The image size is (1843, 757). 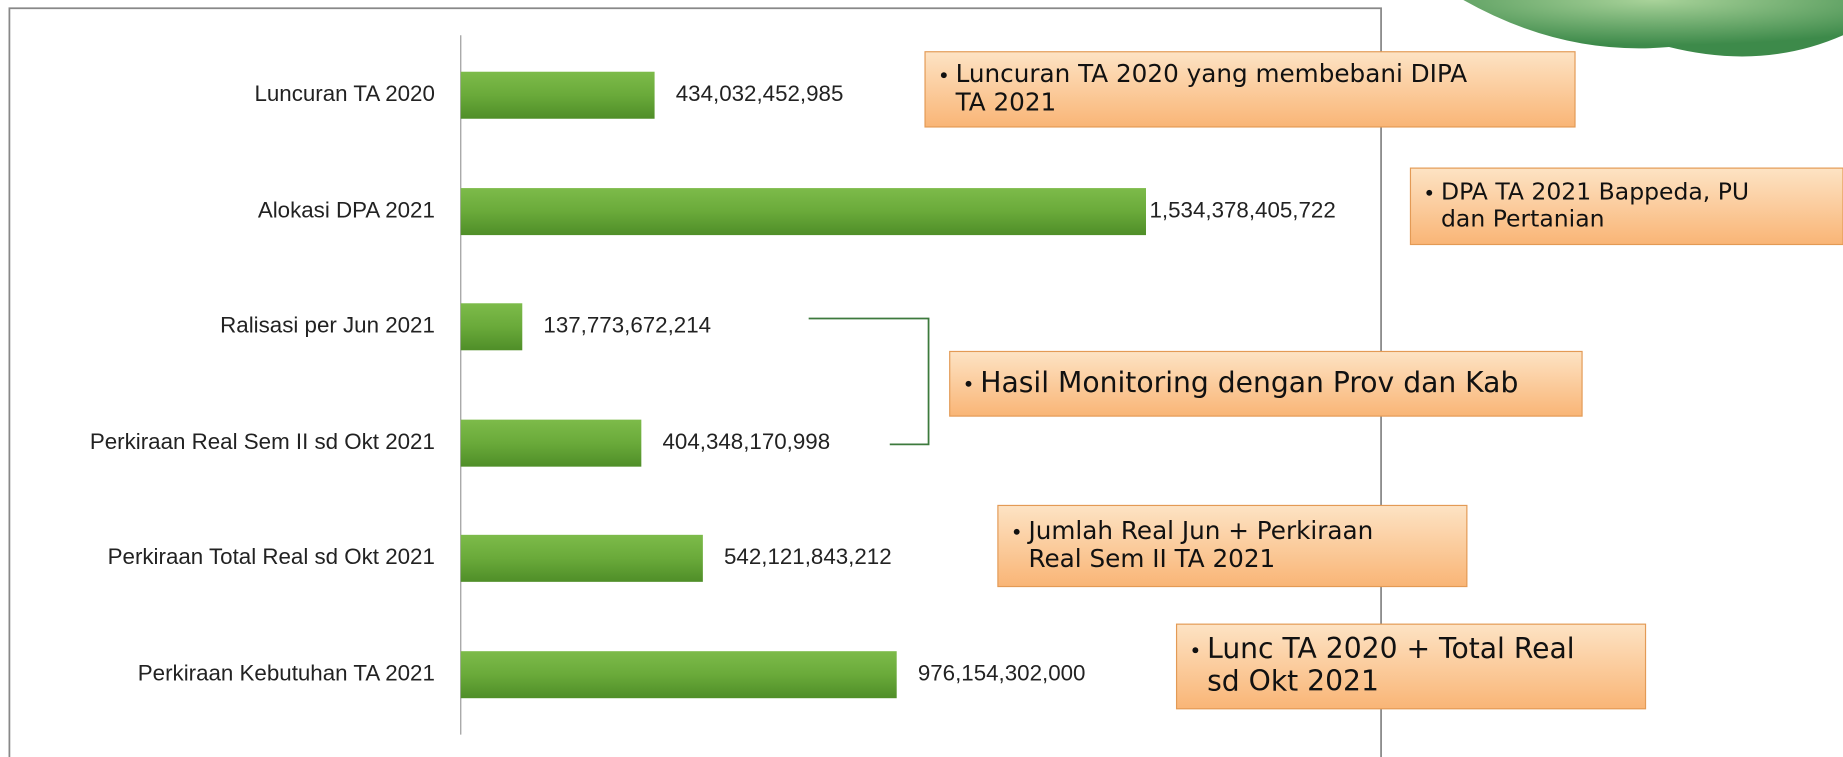 I want to click on value-label: 404,348,170,998, so click(x=746, y=441).